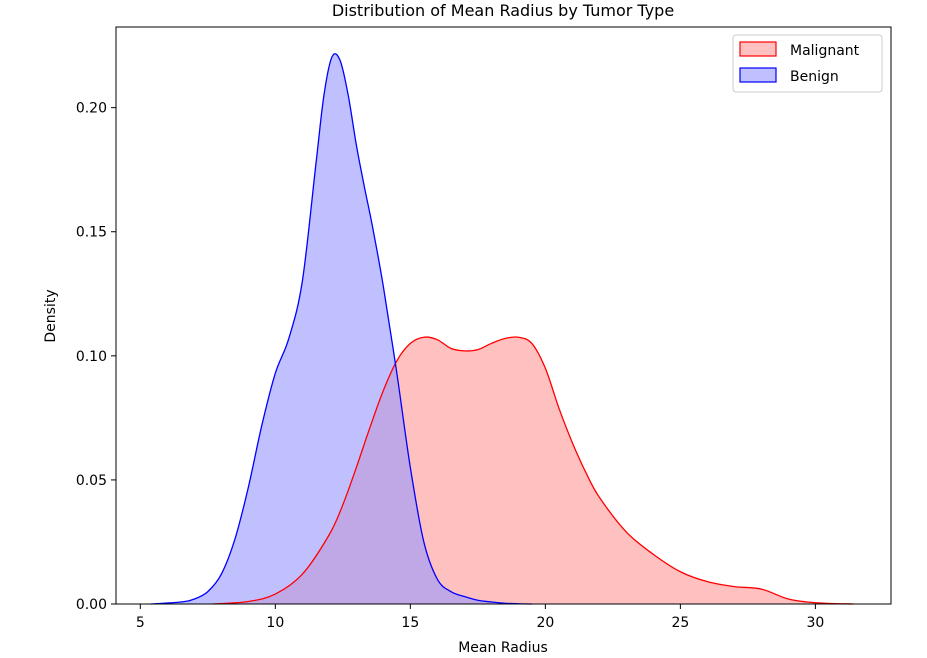 Image resolution: width=927 pixels, height=658 pixels. Describe the element at coordinates (51, 315) in the screenshot. I see `y-axis-label: Density` at that location.